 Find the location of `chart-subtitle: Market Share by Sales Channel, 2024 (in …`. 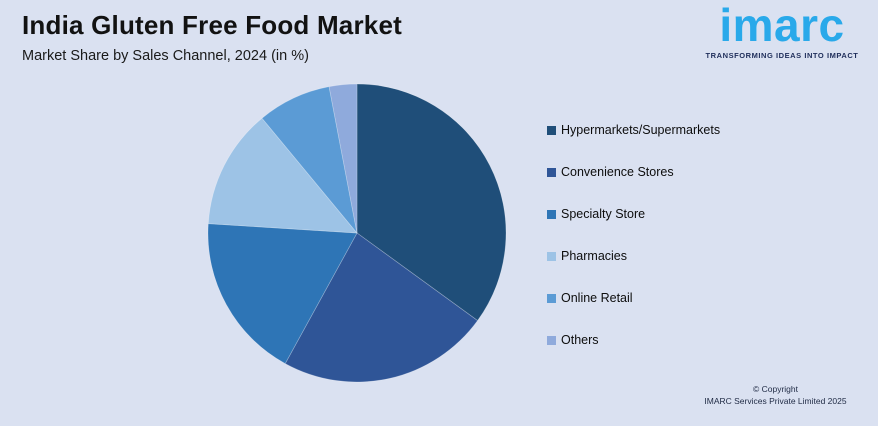

chart-subtitle: Market Share by Sales Channel, 2024 (in … is located at coordinates (165, 56).